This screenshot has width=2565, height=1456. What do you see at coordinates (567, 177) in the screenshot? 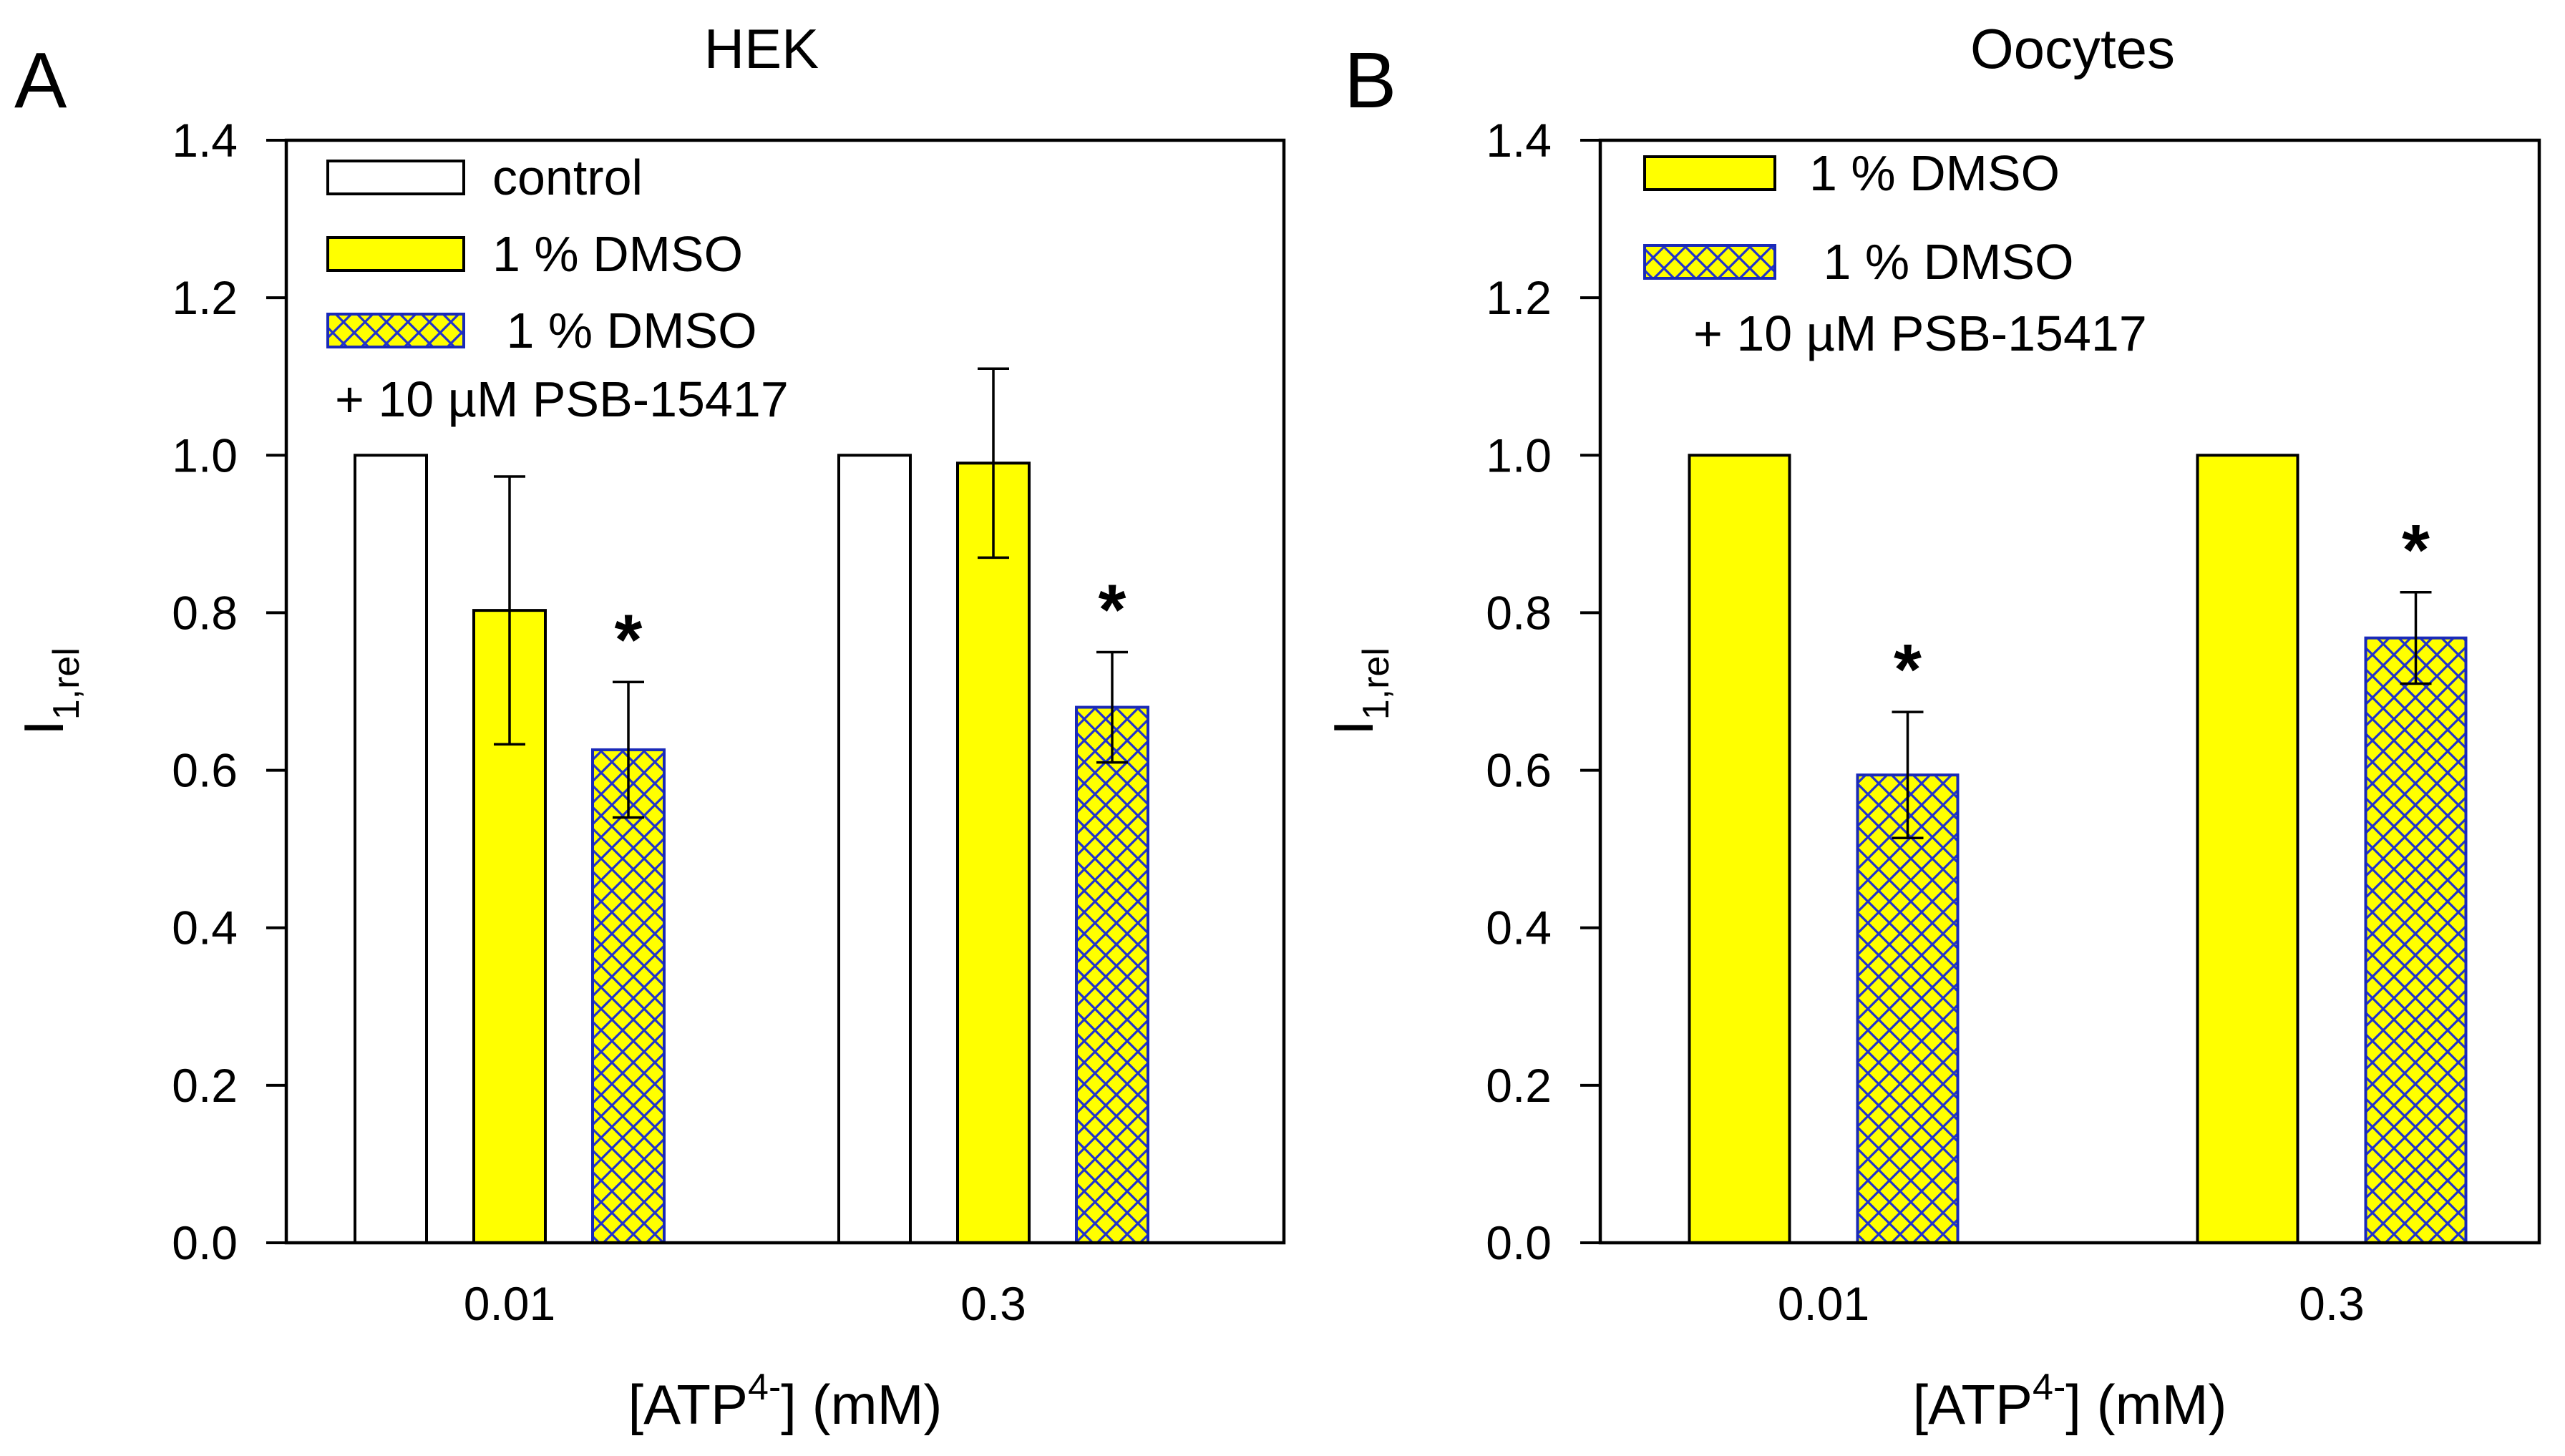
I see `legend-label: control` at bounding box center [567, 177].